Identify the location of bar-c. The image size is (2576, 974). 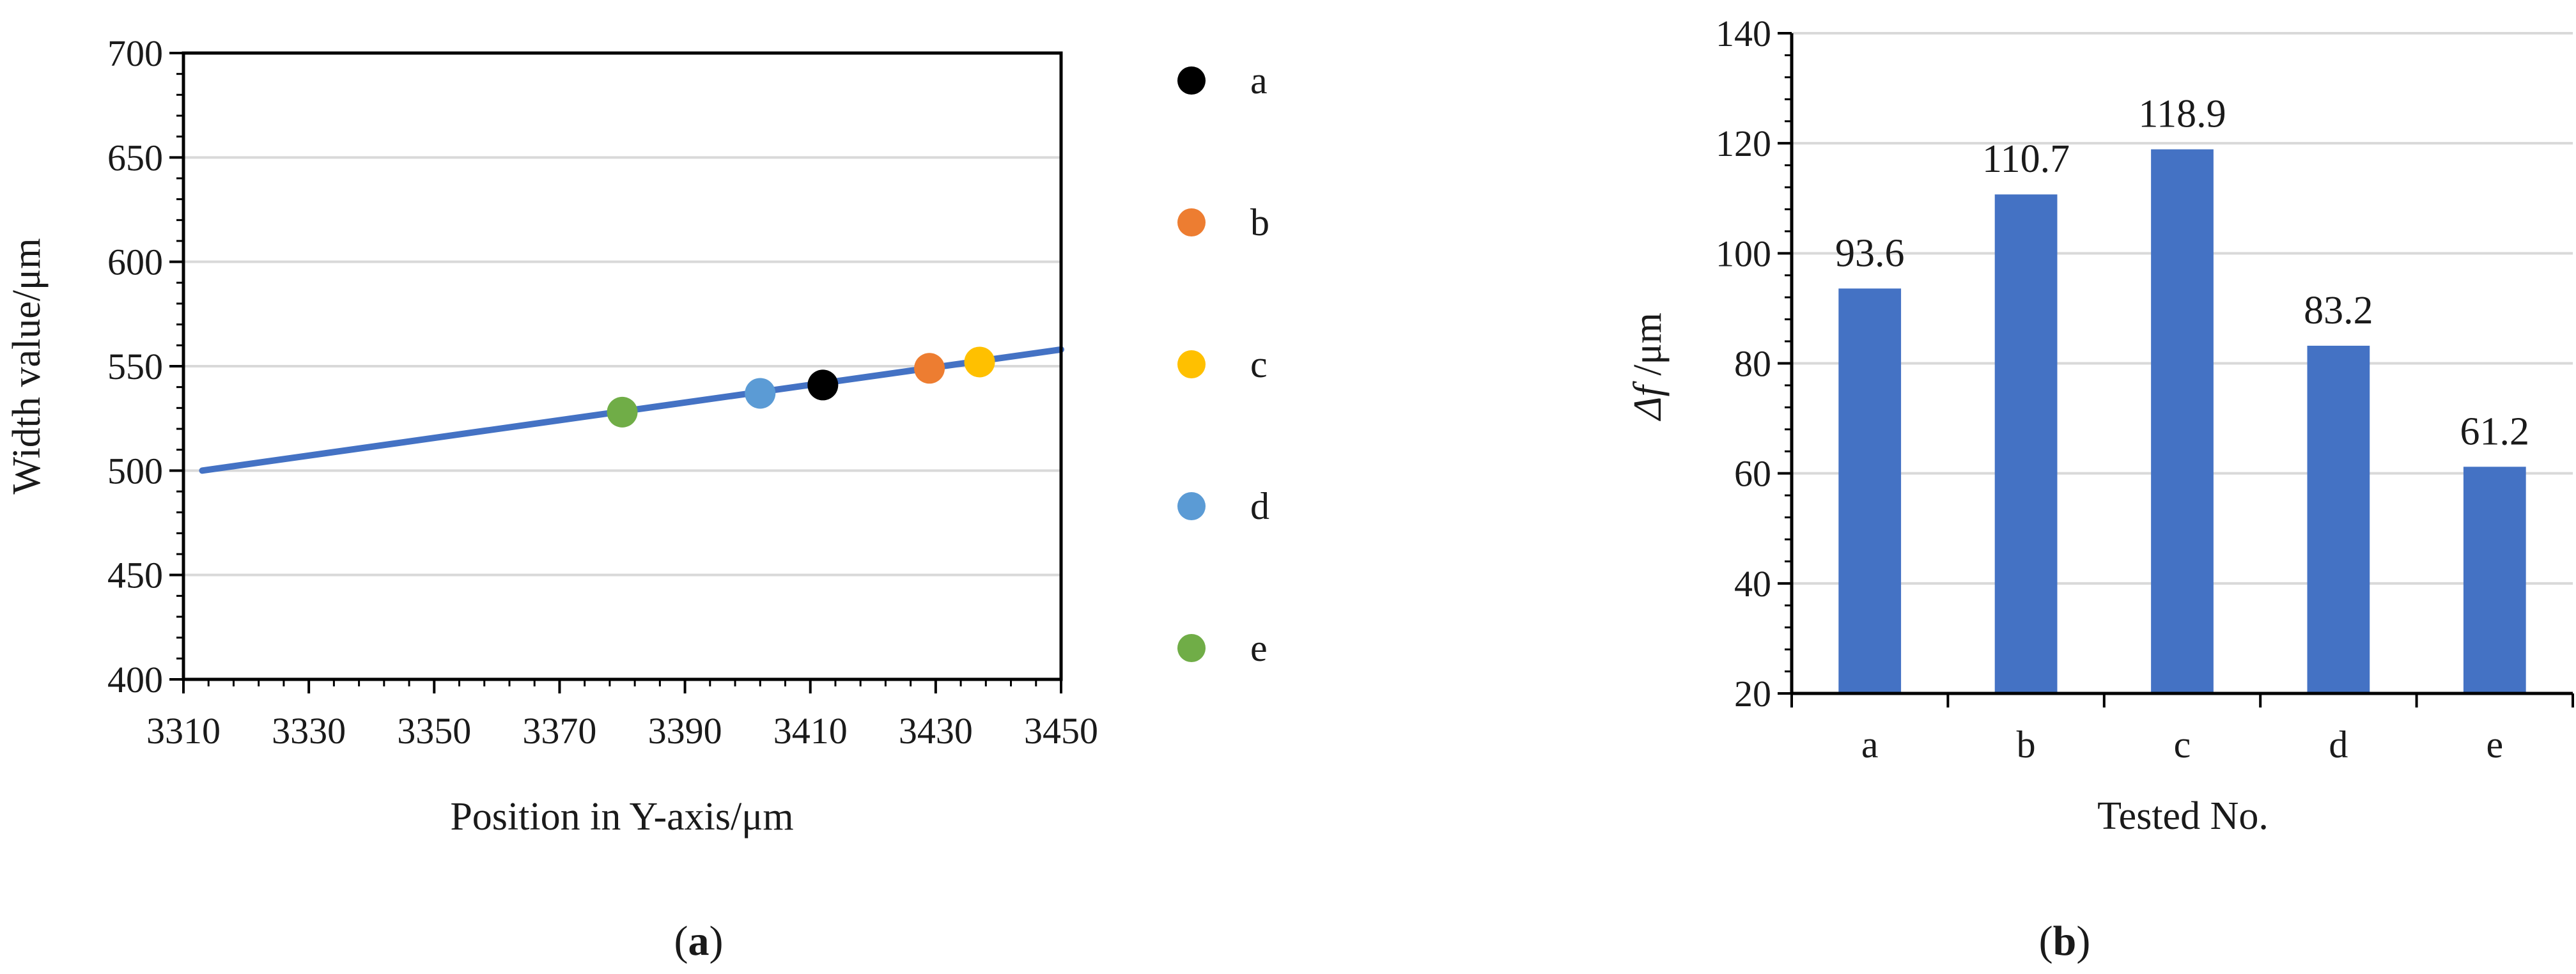
(2182, 421).